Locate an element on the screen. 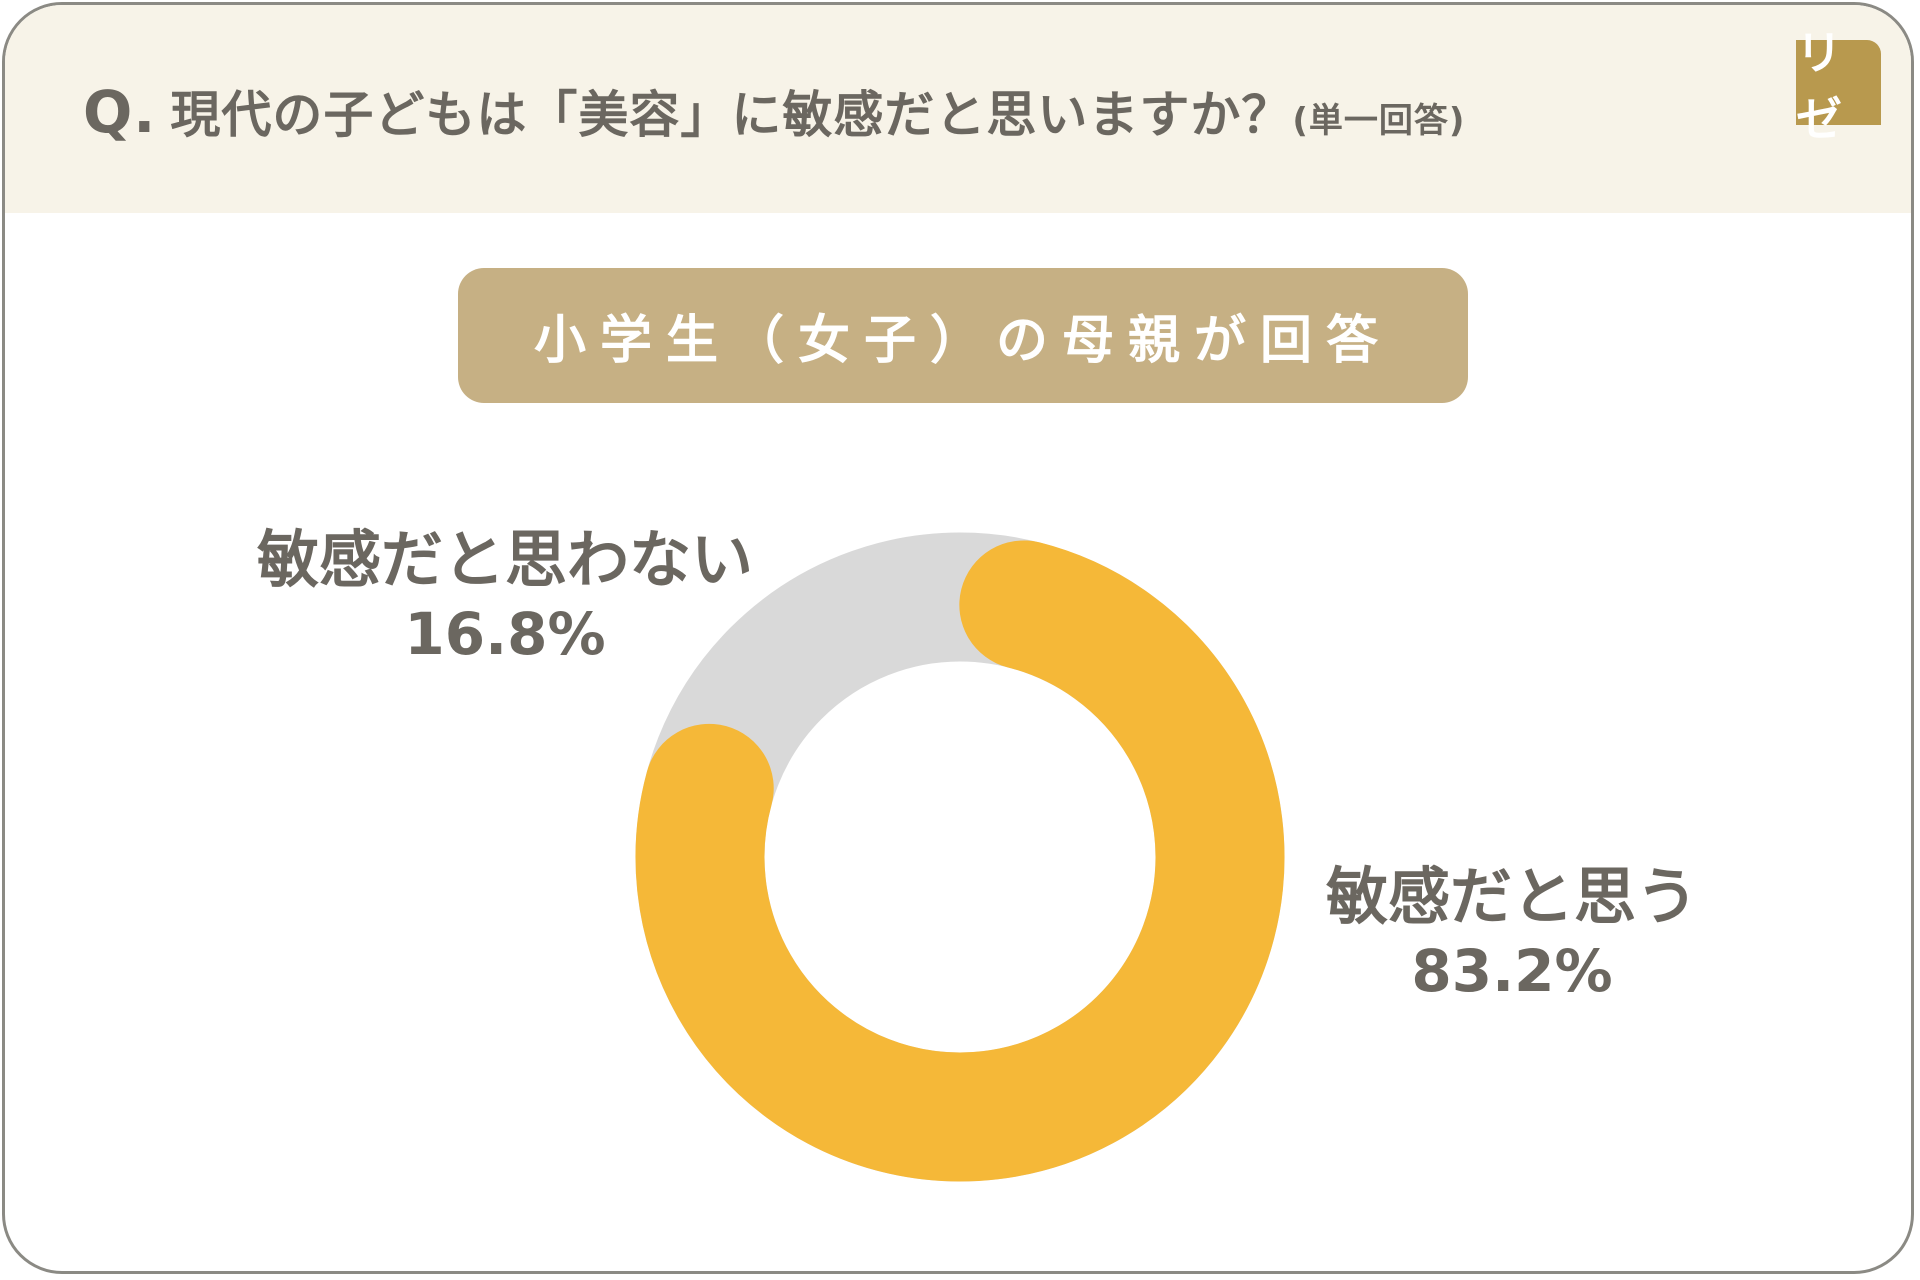 The image size is (1920, 1280). question-text: 現代の子どもは「美容」に敏感だと思いますか？ is located at coordinates (731, 115).